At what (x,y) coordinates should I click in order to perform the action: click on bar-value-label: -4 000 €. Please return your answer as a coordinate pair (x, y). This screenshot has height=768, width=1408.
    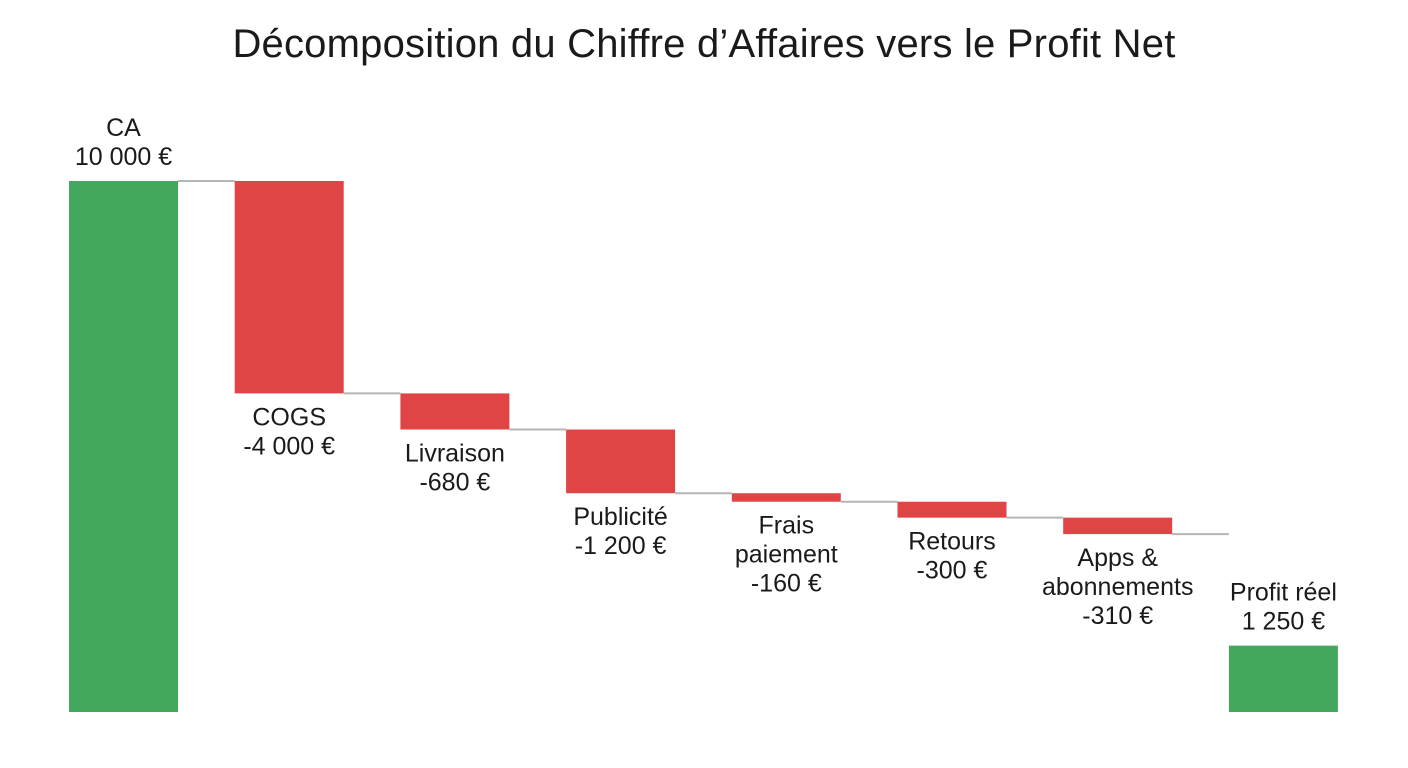
    Looking at the image, I should click on (289, 446).